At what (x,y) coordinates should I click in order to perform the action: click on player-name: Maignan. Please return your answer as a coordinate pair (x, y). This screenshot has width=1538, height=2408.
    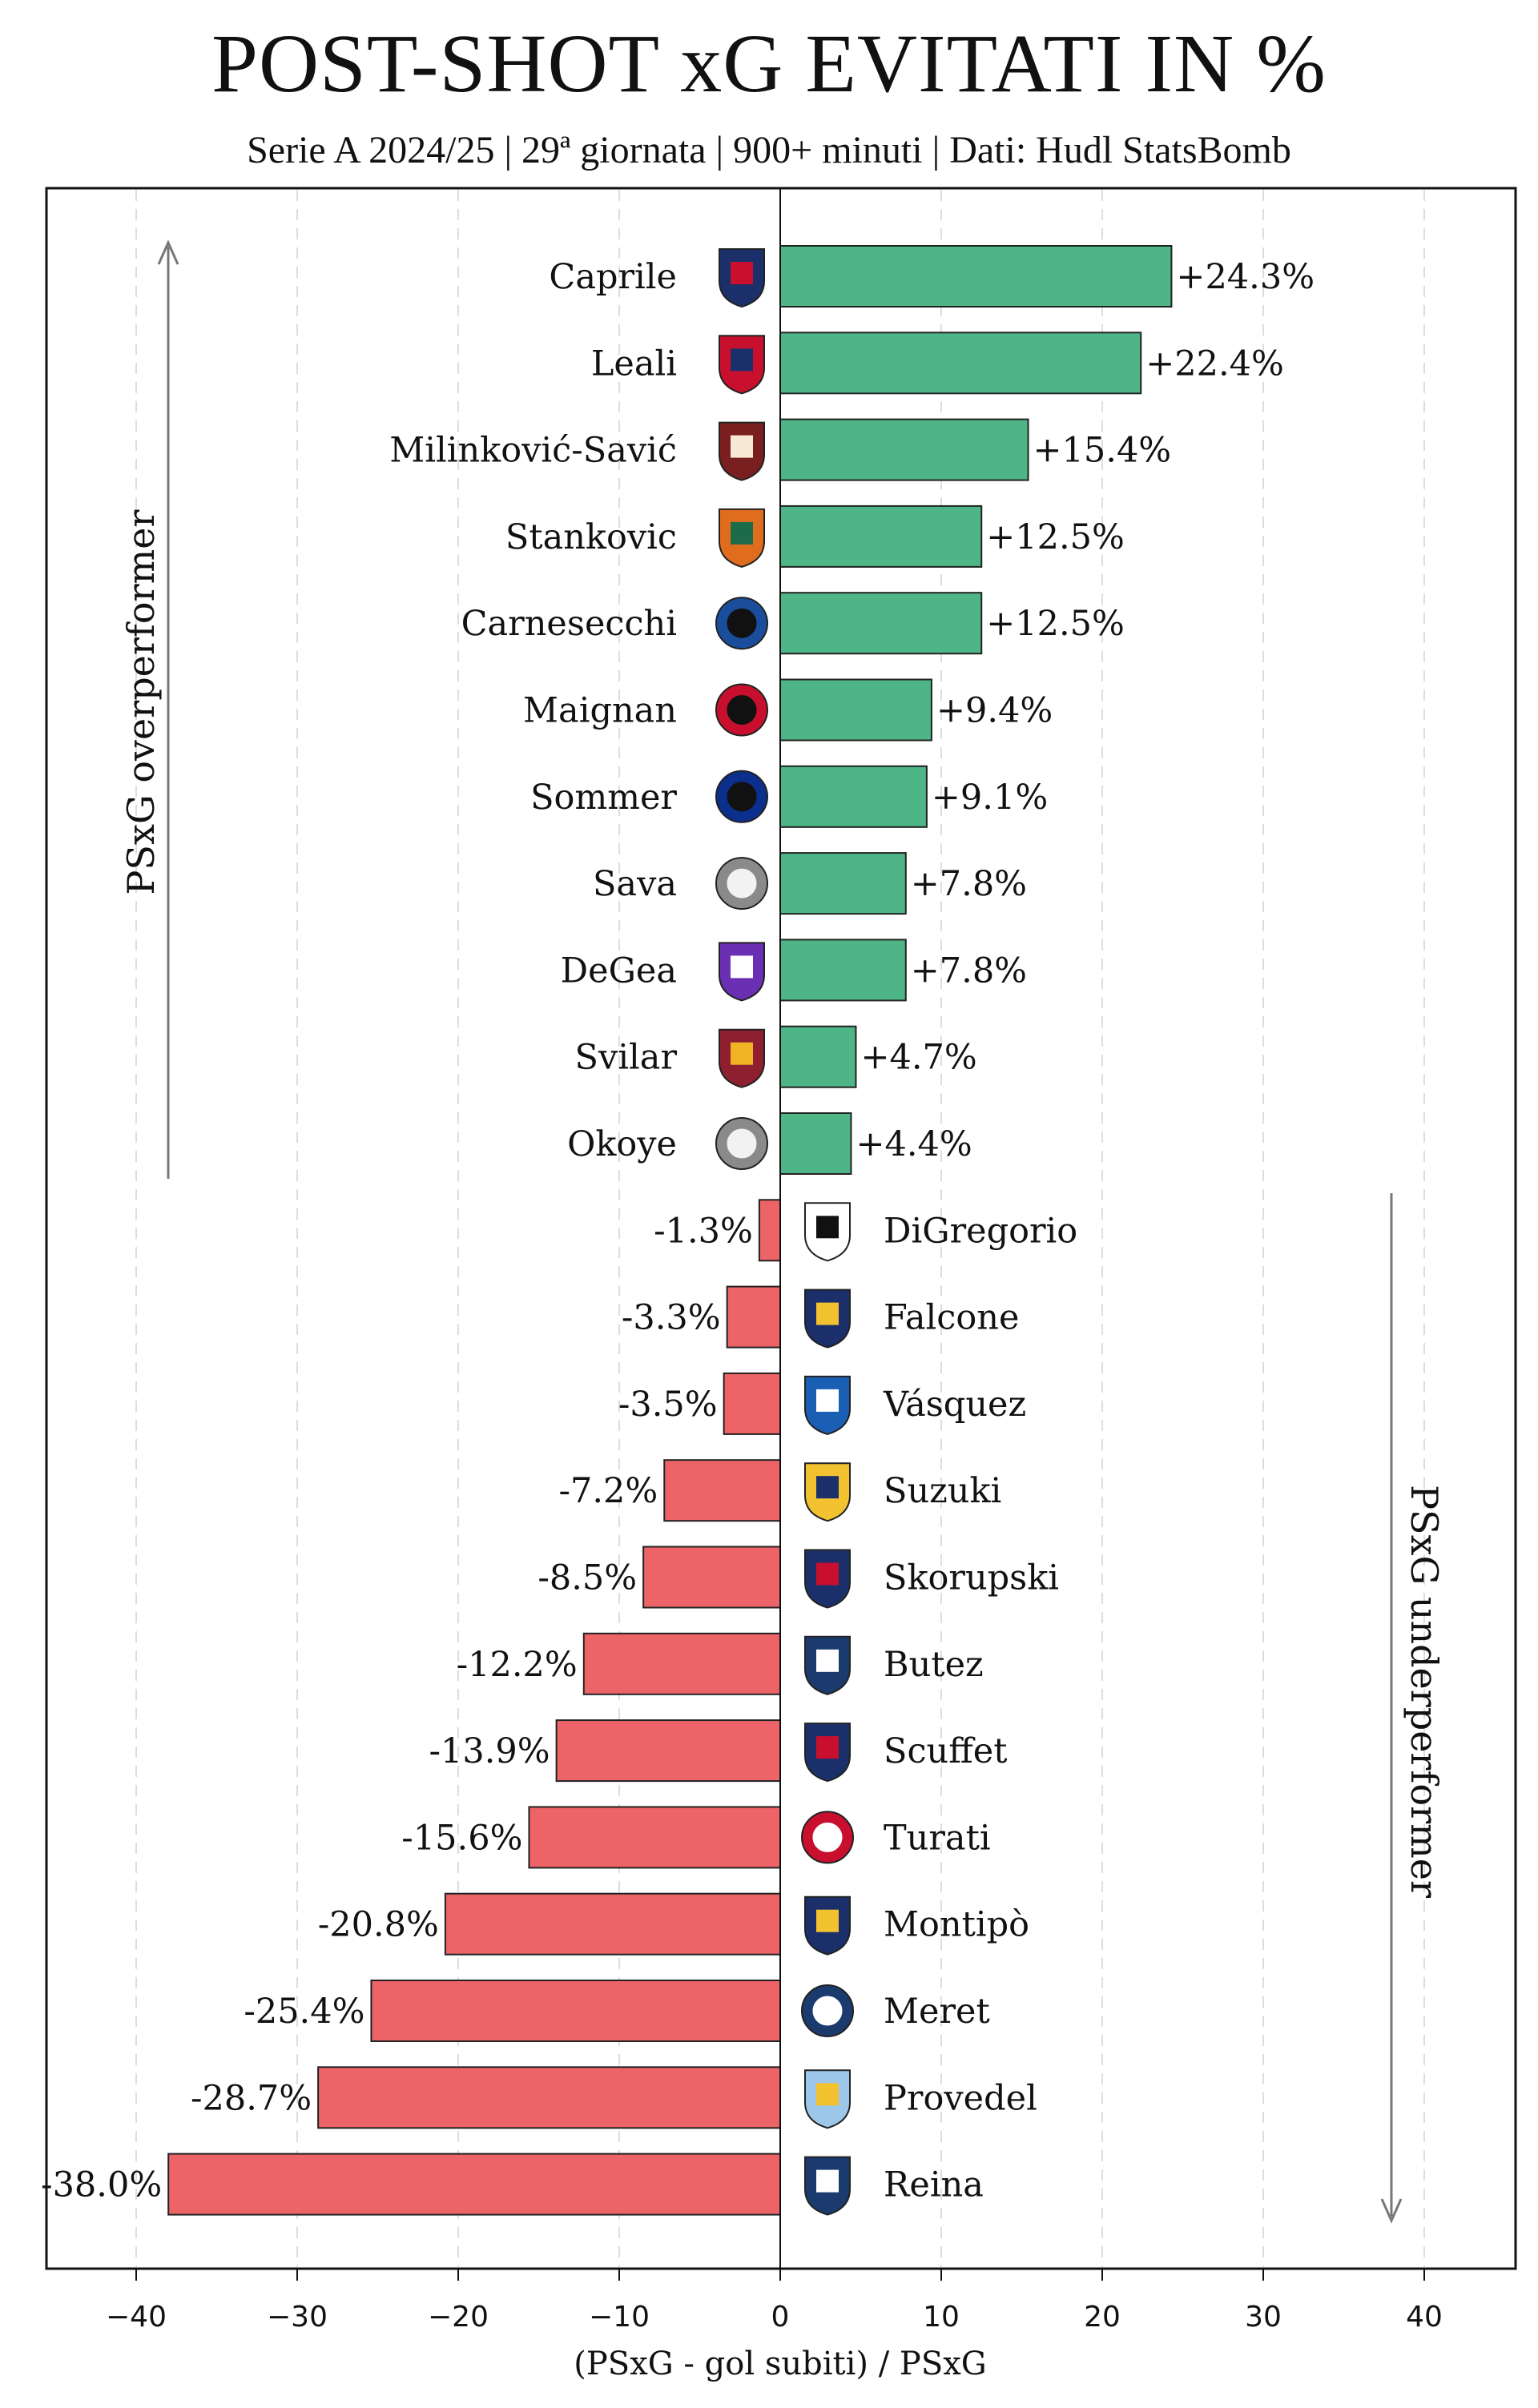
    Looking at the image, I should click on (600, 711).